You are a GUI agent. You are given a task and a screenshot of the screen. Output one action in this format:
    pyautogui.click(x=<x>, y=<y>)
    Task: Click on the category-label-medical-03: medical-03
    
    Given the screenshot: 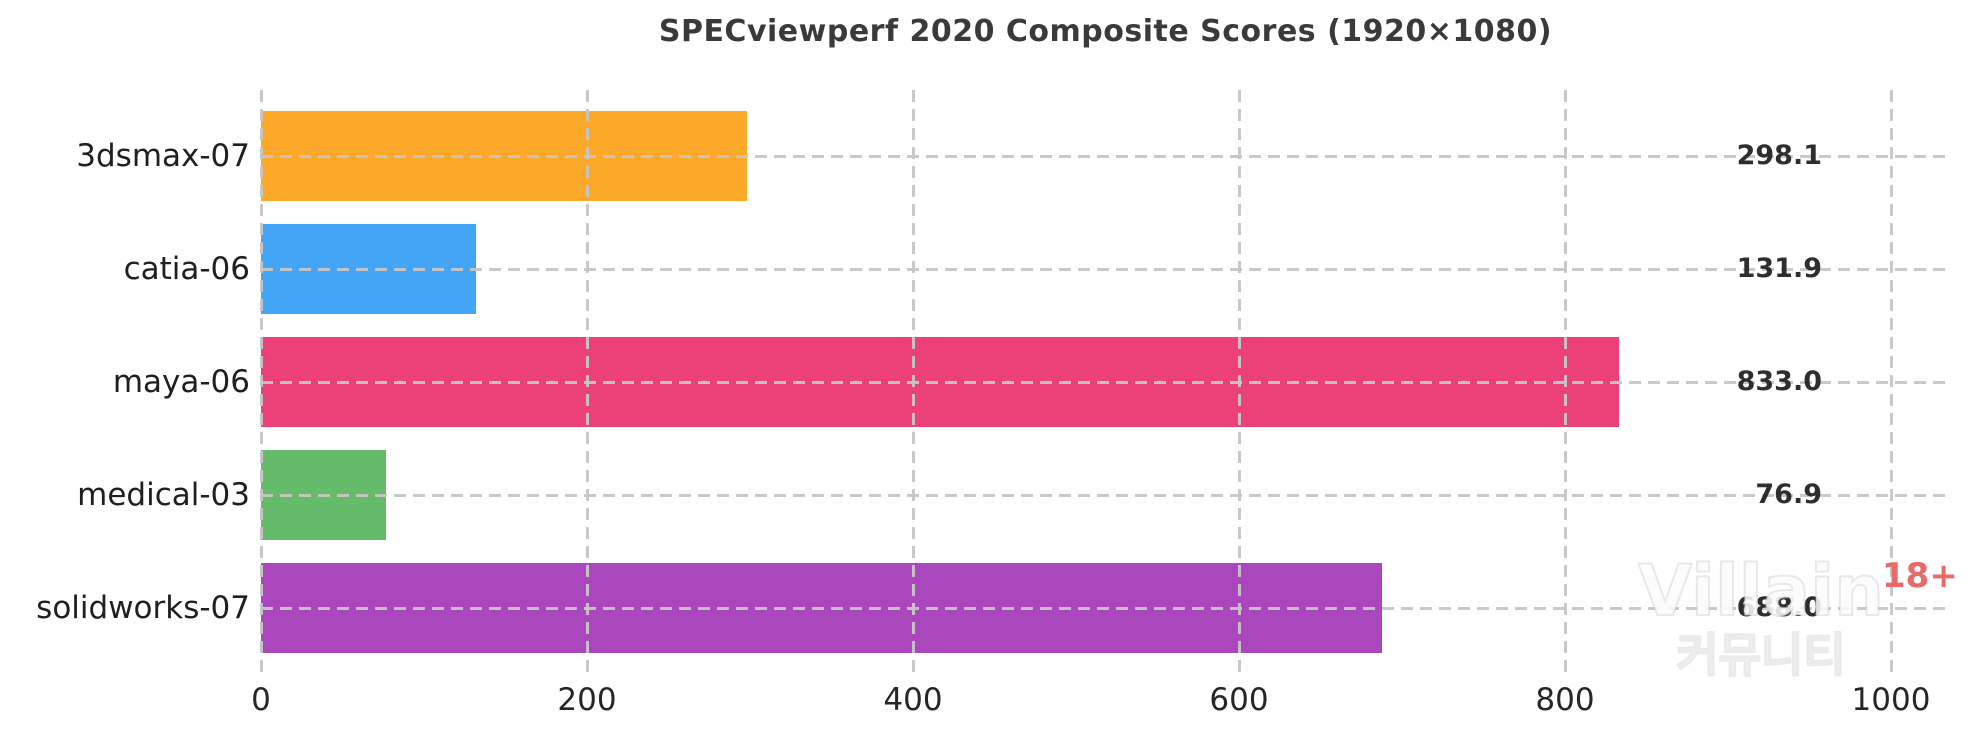 What is the action you would take?
    pyautogui.click(x=163, y=495)
    